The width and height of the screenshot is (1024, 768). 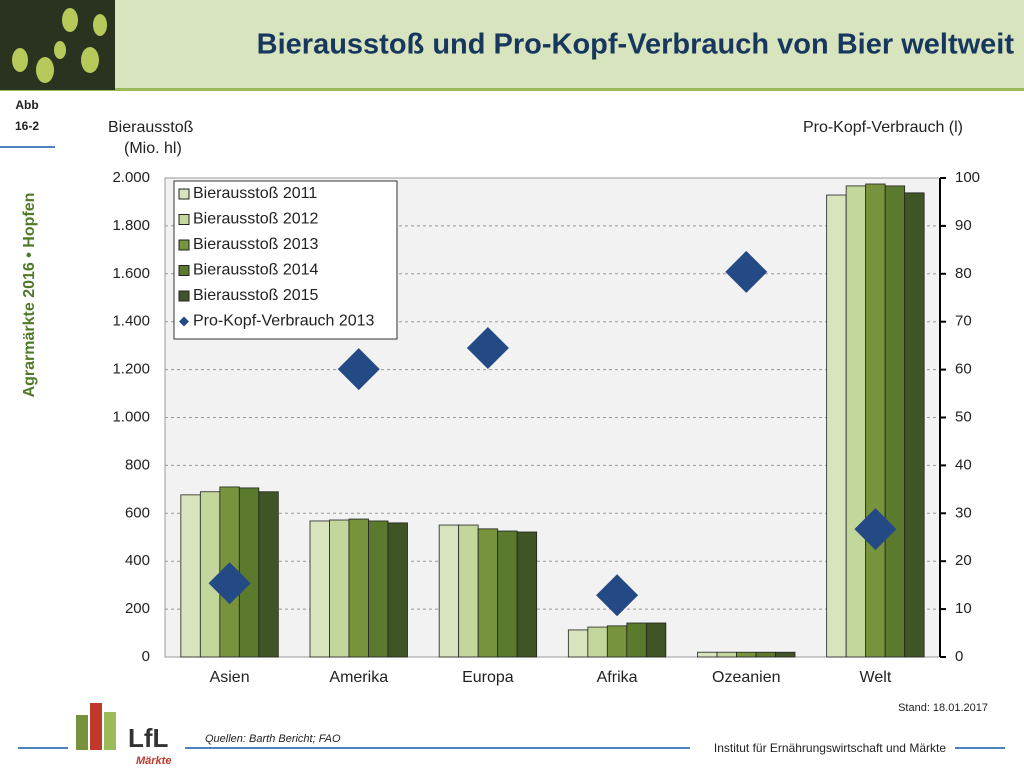 I want to click on y-tick-label: 1.200, so click(x=131, y=369).